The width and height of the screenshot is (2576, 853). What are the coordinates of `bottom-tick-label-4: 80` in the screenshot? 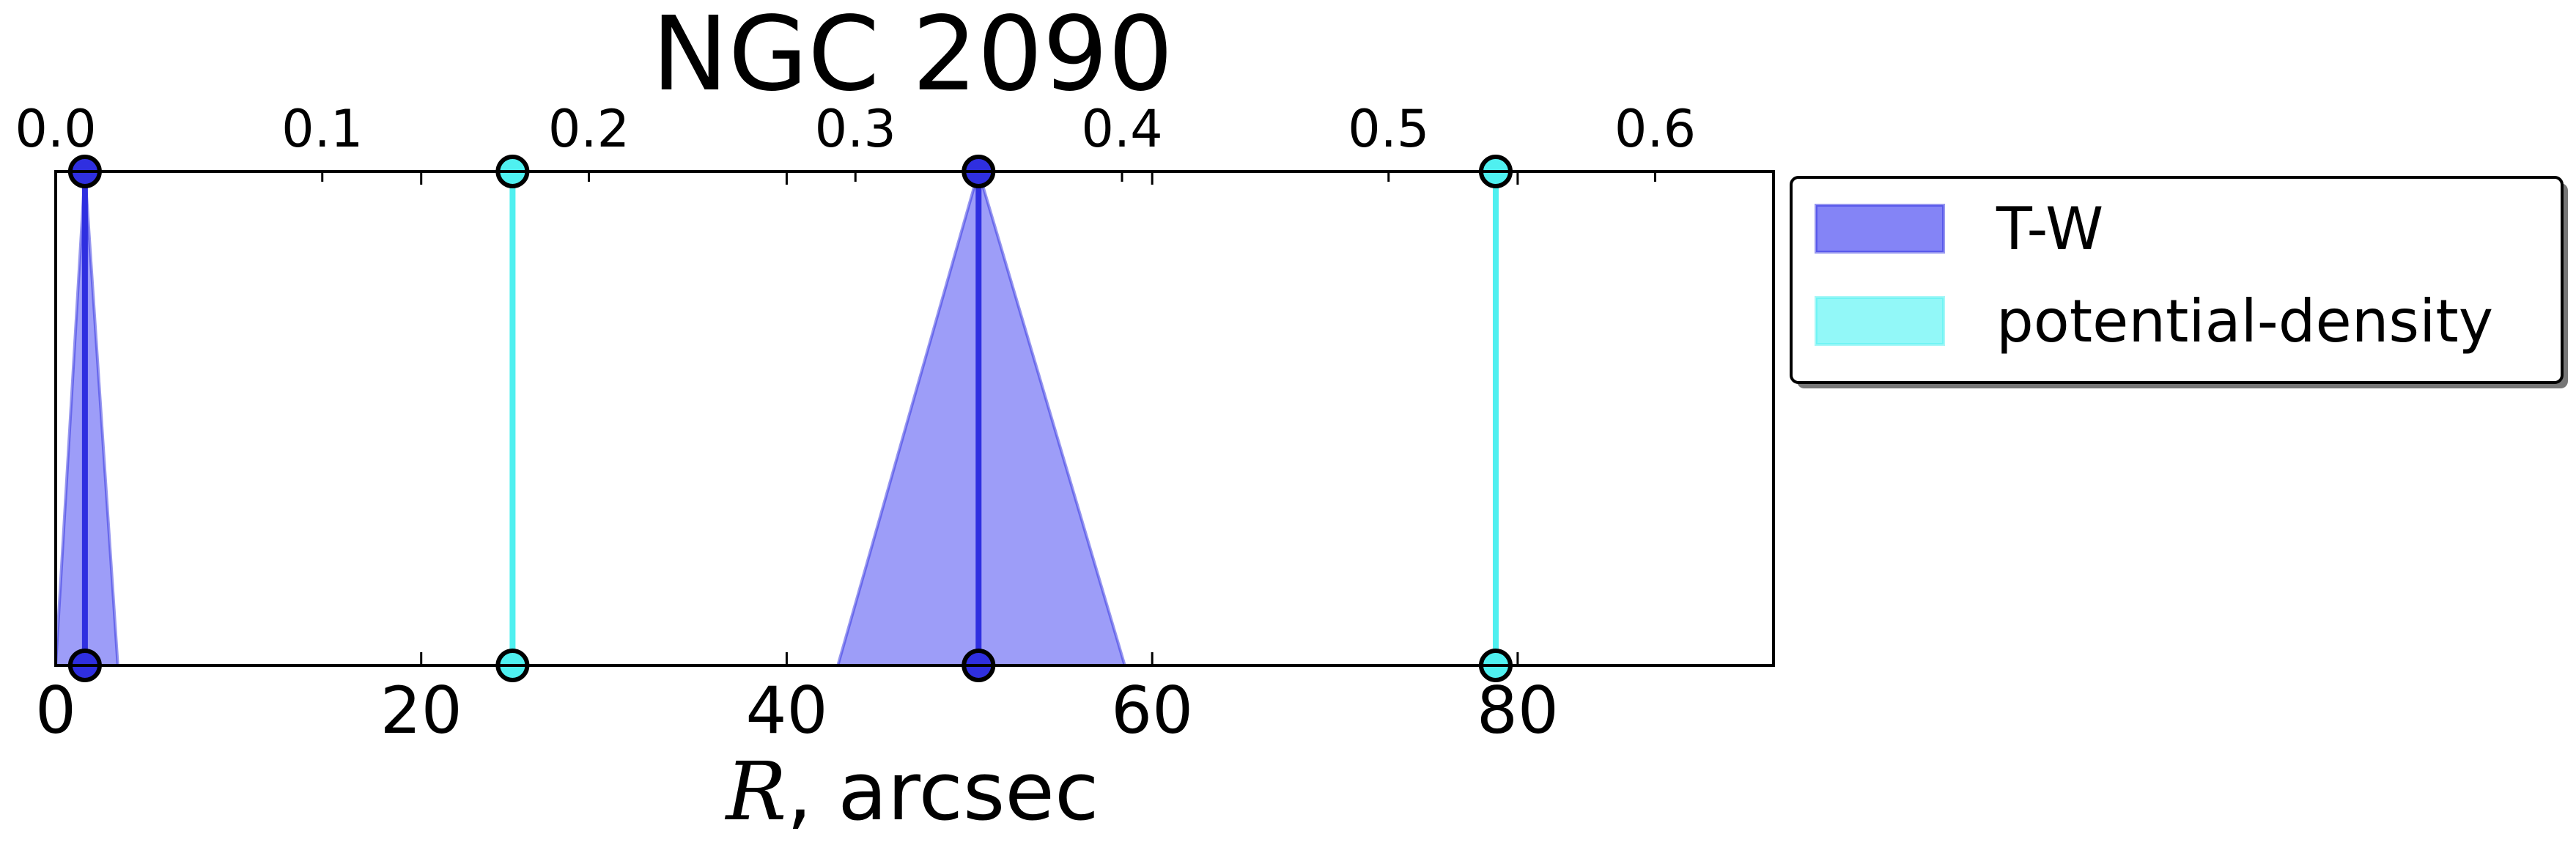 It's located at (1518, 710).